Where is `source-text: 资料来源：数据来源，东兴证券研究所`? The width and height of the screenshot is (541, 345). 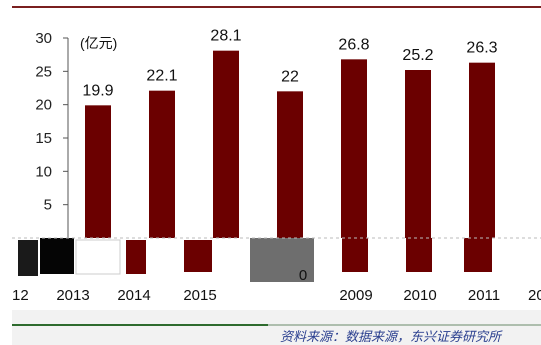
source-text: 资料来源：数据来源，东兴证券研究所 is located at coordinates (391, 337).